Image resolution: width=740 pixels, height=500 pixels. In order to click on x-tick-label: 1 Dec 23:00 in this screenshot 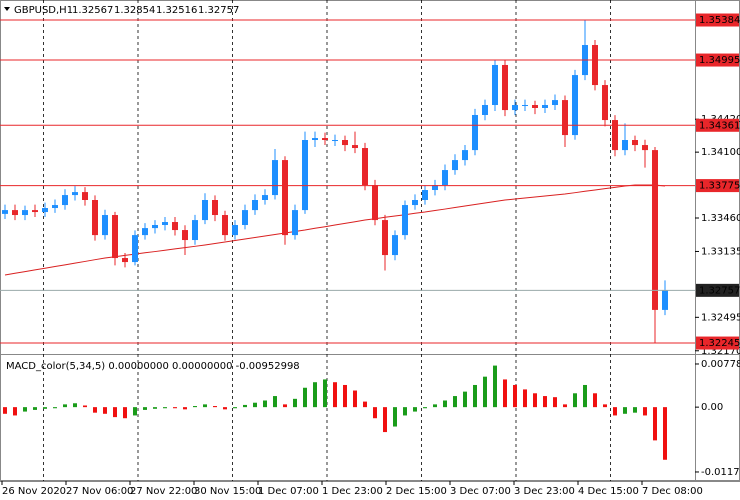, I will do `click(352, 491)`.